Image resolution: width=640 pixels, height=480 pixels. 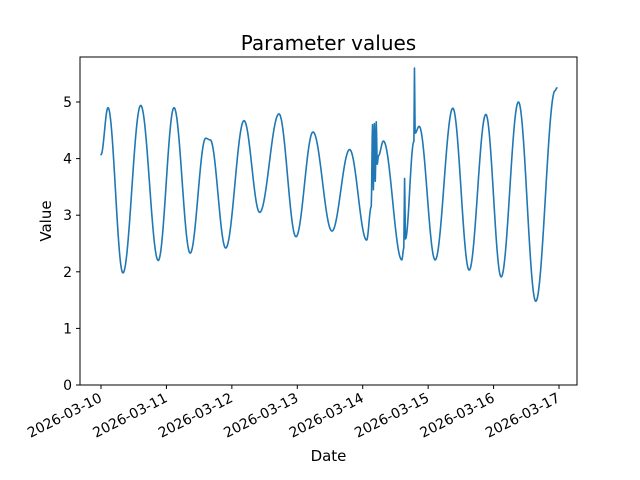 I want to click on chart-title: Parameter values, so click(x=328, y=43).